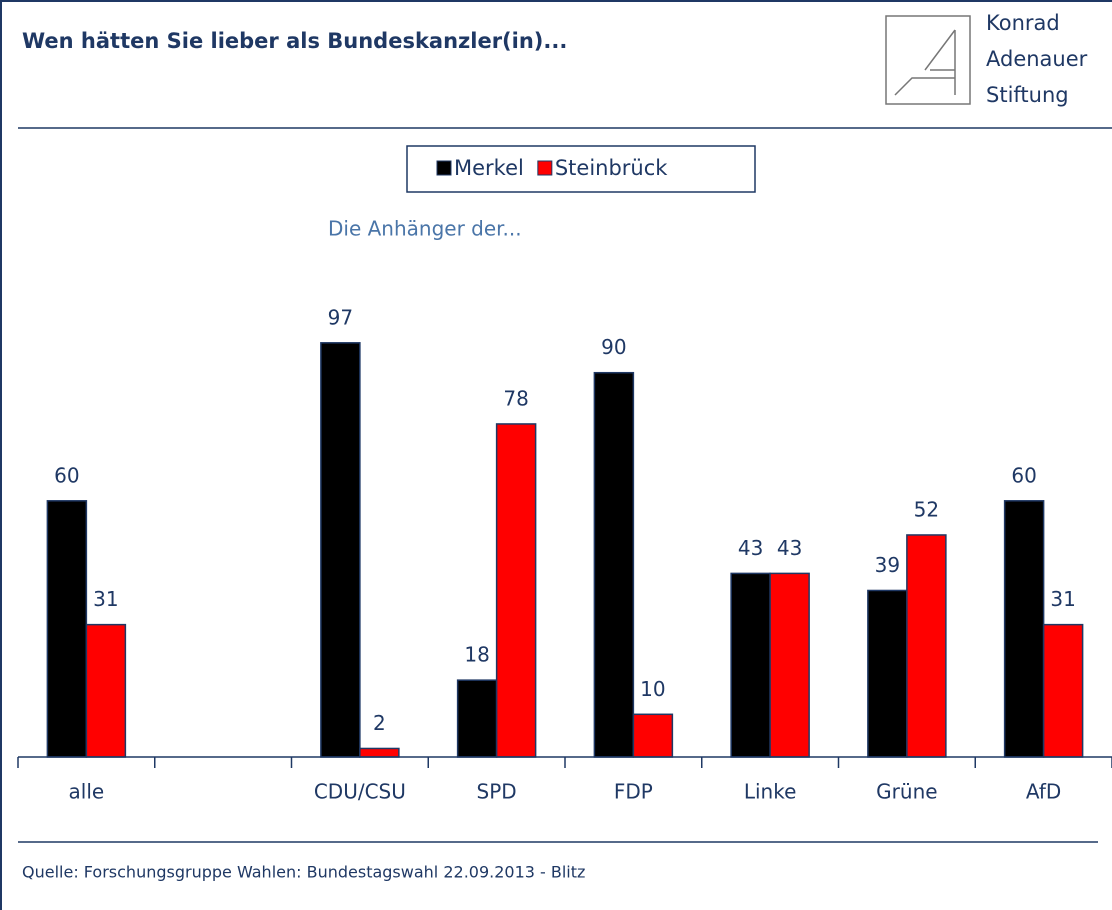  What do you see at coordinates (489, 168) in the screenshot?
I see `legend-label: Merkel` at bounding box center [489, 168].